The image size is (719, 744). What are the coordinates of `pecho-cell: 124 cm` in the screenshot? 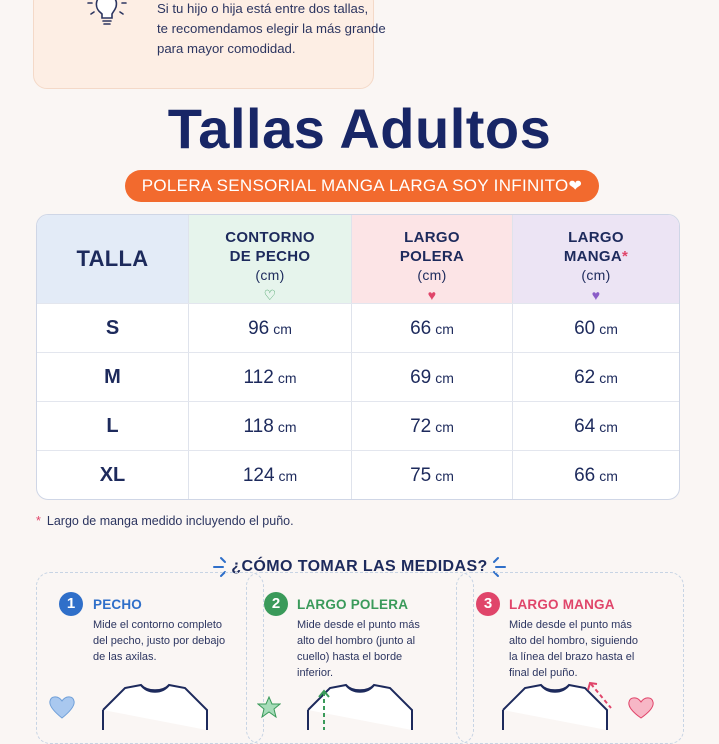 It's located at (270, 475).